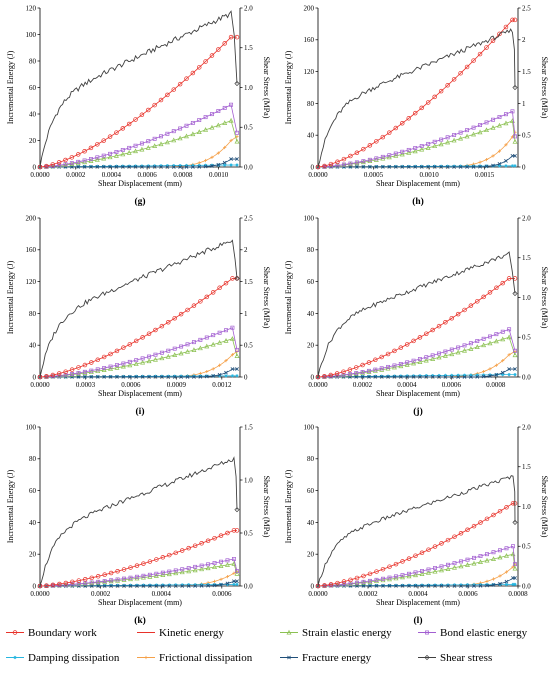 The image size is (550, 674). Describe the element at coordinates (146, 657) in the screenshot. I see `legend-swatch-marker` at that location.